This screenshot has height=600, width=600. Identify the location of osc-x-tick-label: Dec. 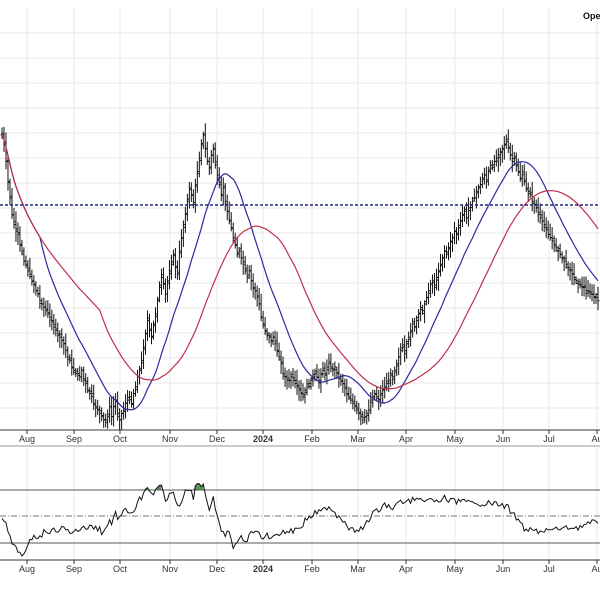
(217, 569).